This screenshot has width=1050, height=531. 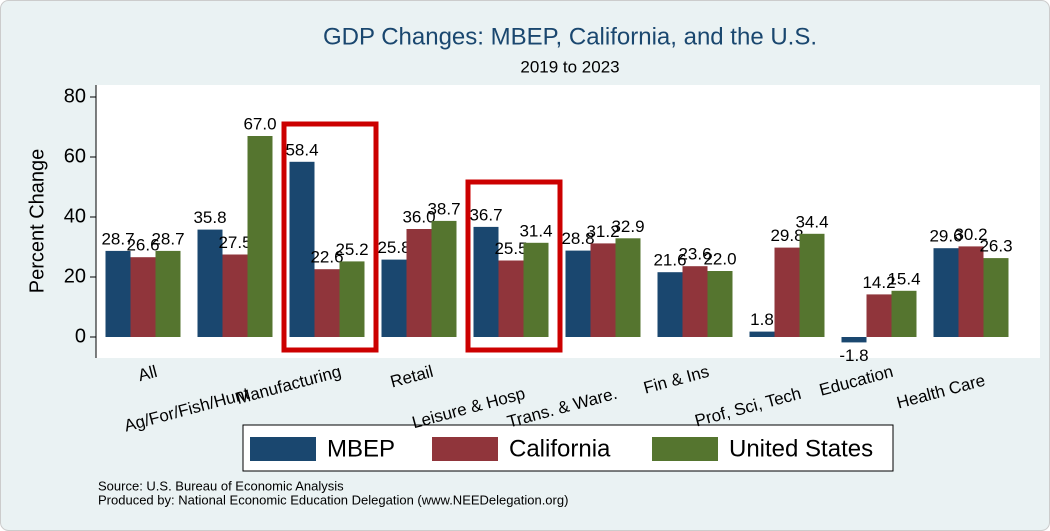 What do you see at coordinates (811, 221) in the screenshot?
I see `value-label: 34.4` at bounding box center [811, 221].